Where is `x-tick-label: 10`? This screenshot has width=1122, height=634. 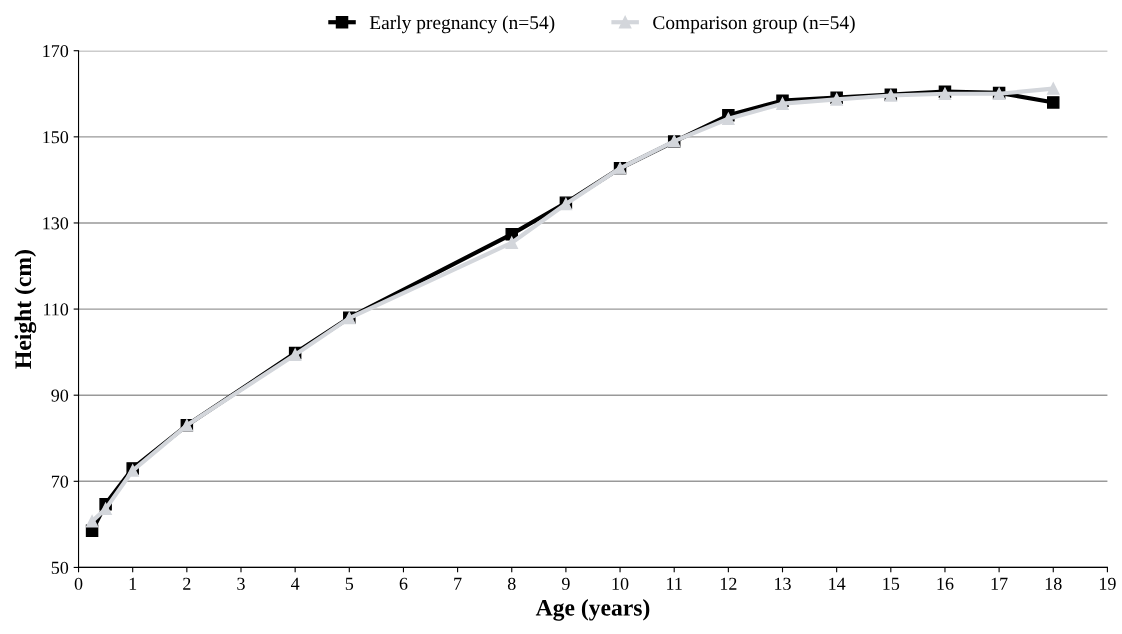
x-tick-label: 10 is located at coordinates (620, 583).